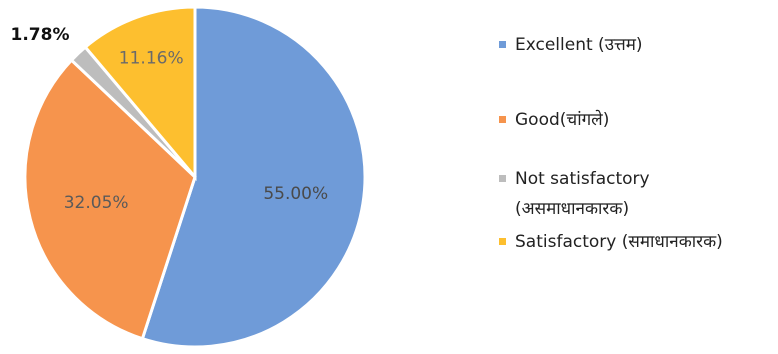 This screenshot has width=778, height=354. I want to click on legend-item-good: Good(चांगले), so click(636, 120).